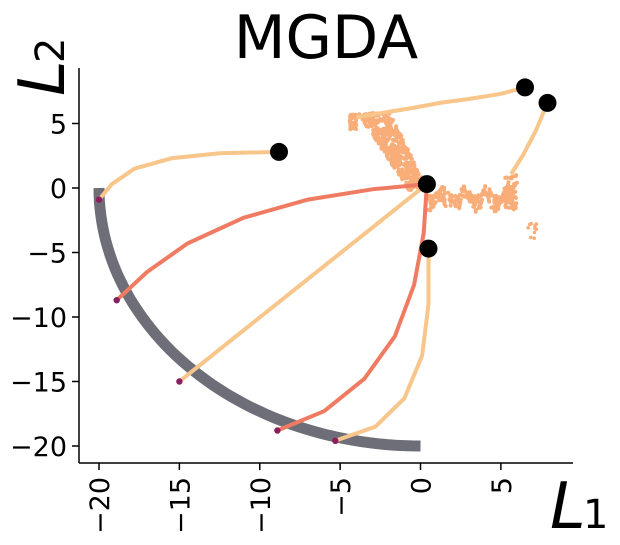 This screenshot has width=620, height=545. I want to click on trajectory-4-line, so click(352, 307).